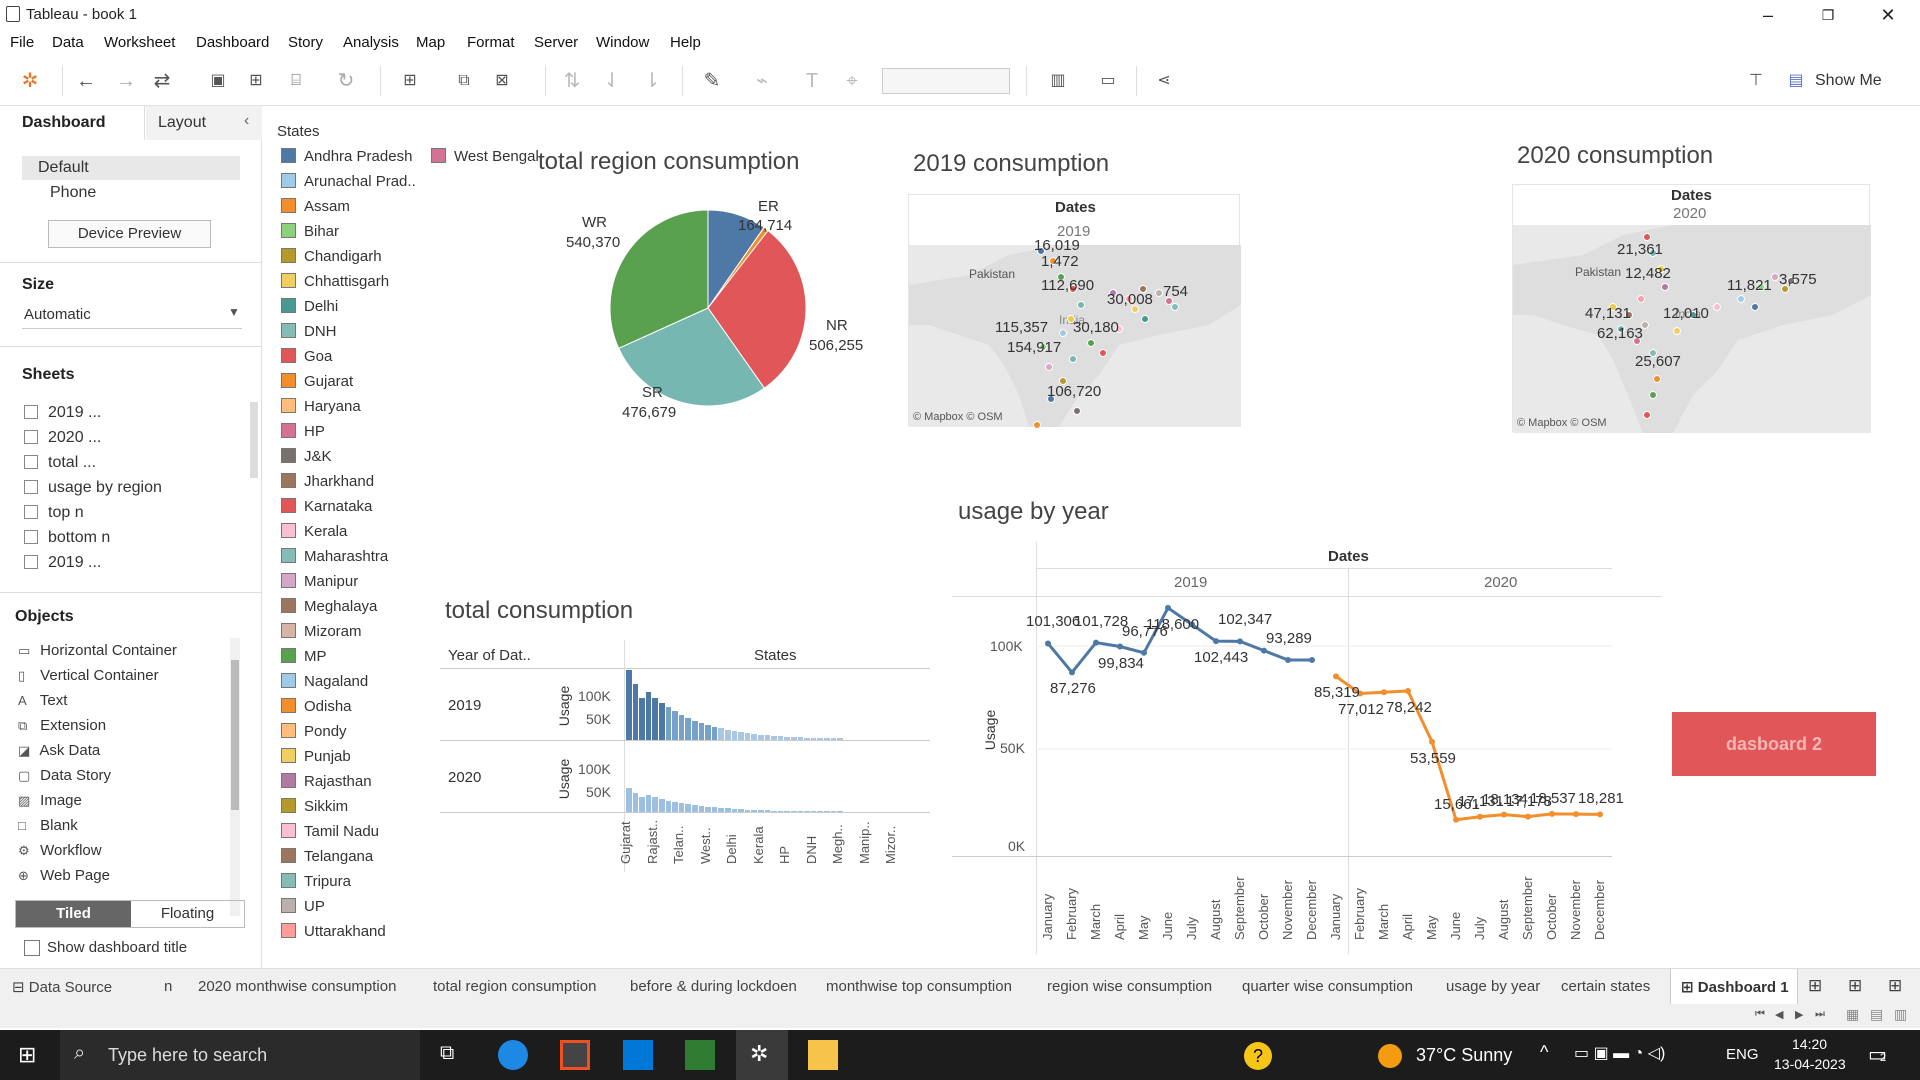  Describe the element at coordinates (1853, 1014) in the screenshot. I see `grid-view-icon: ▦` at that location.